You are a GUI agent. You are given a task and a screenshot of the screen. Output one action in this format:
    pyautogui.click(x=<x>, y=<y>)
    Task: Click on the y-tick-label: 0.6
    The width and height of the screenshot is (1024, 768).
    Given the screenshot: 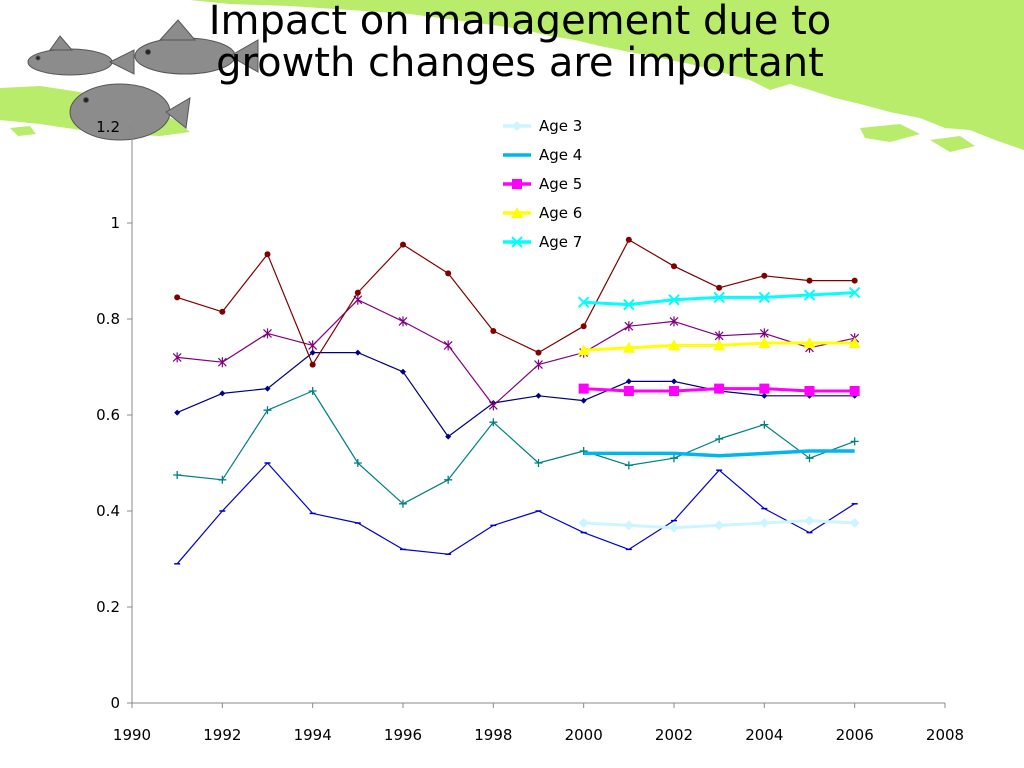 What is the action you would take?
    pyautogui.click(x=108, y=415)
    